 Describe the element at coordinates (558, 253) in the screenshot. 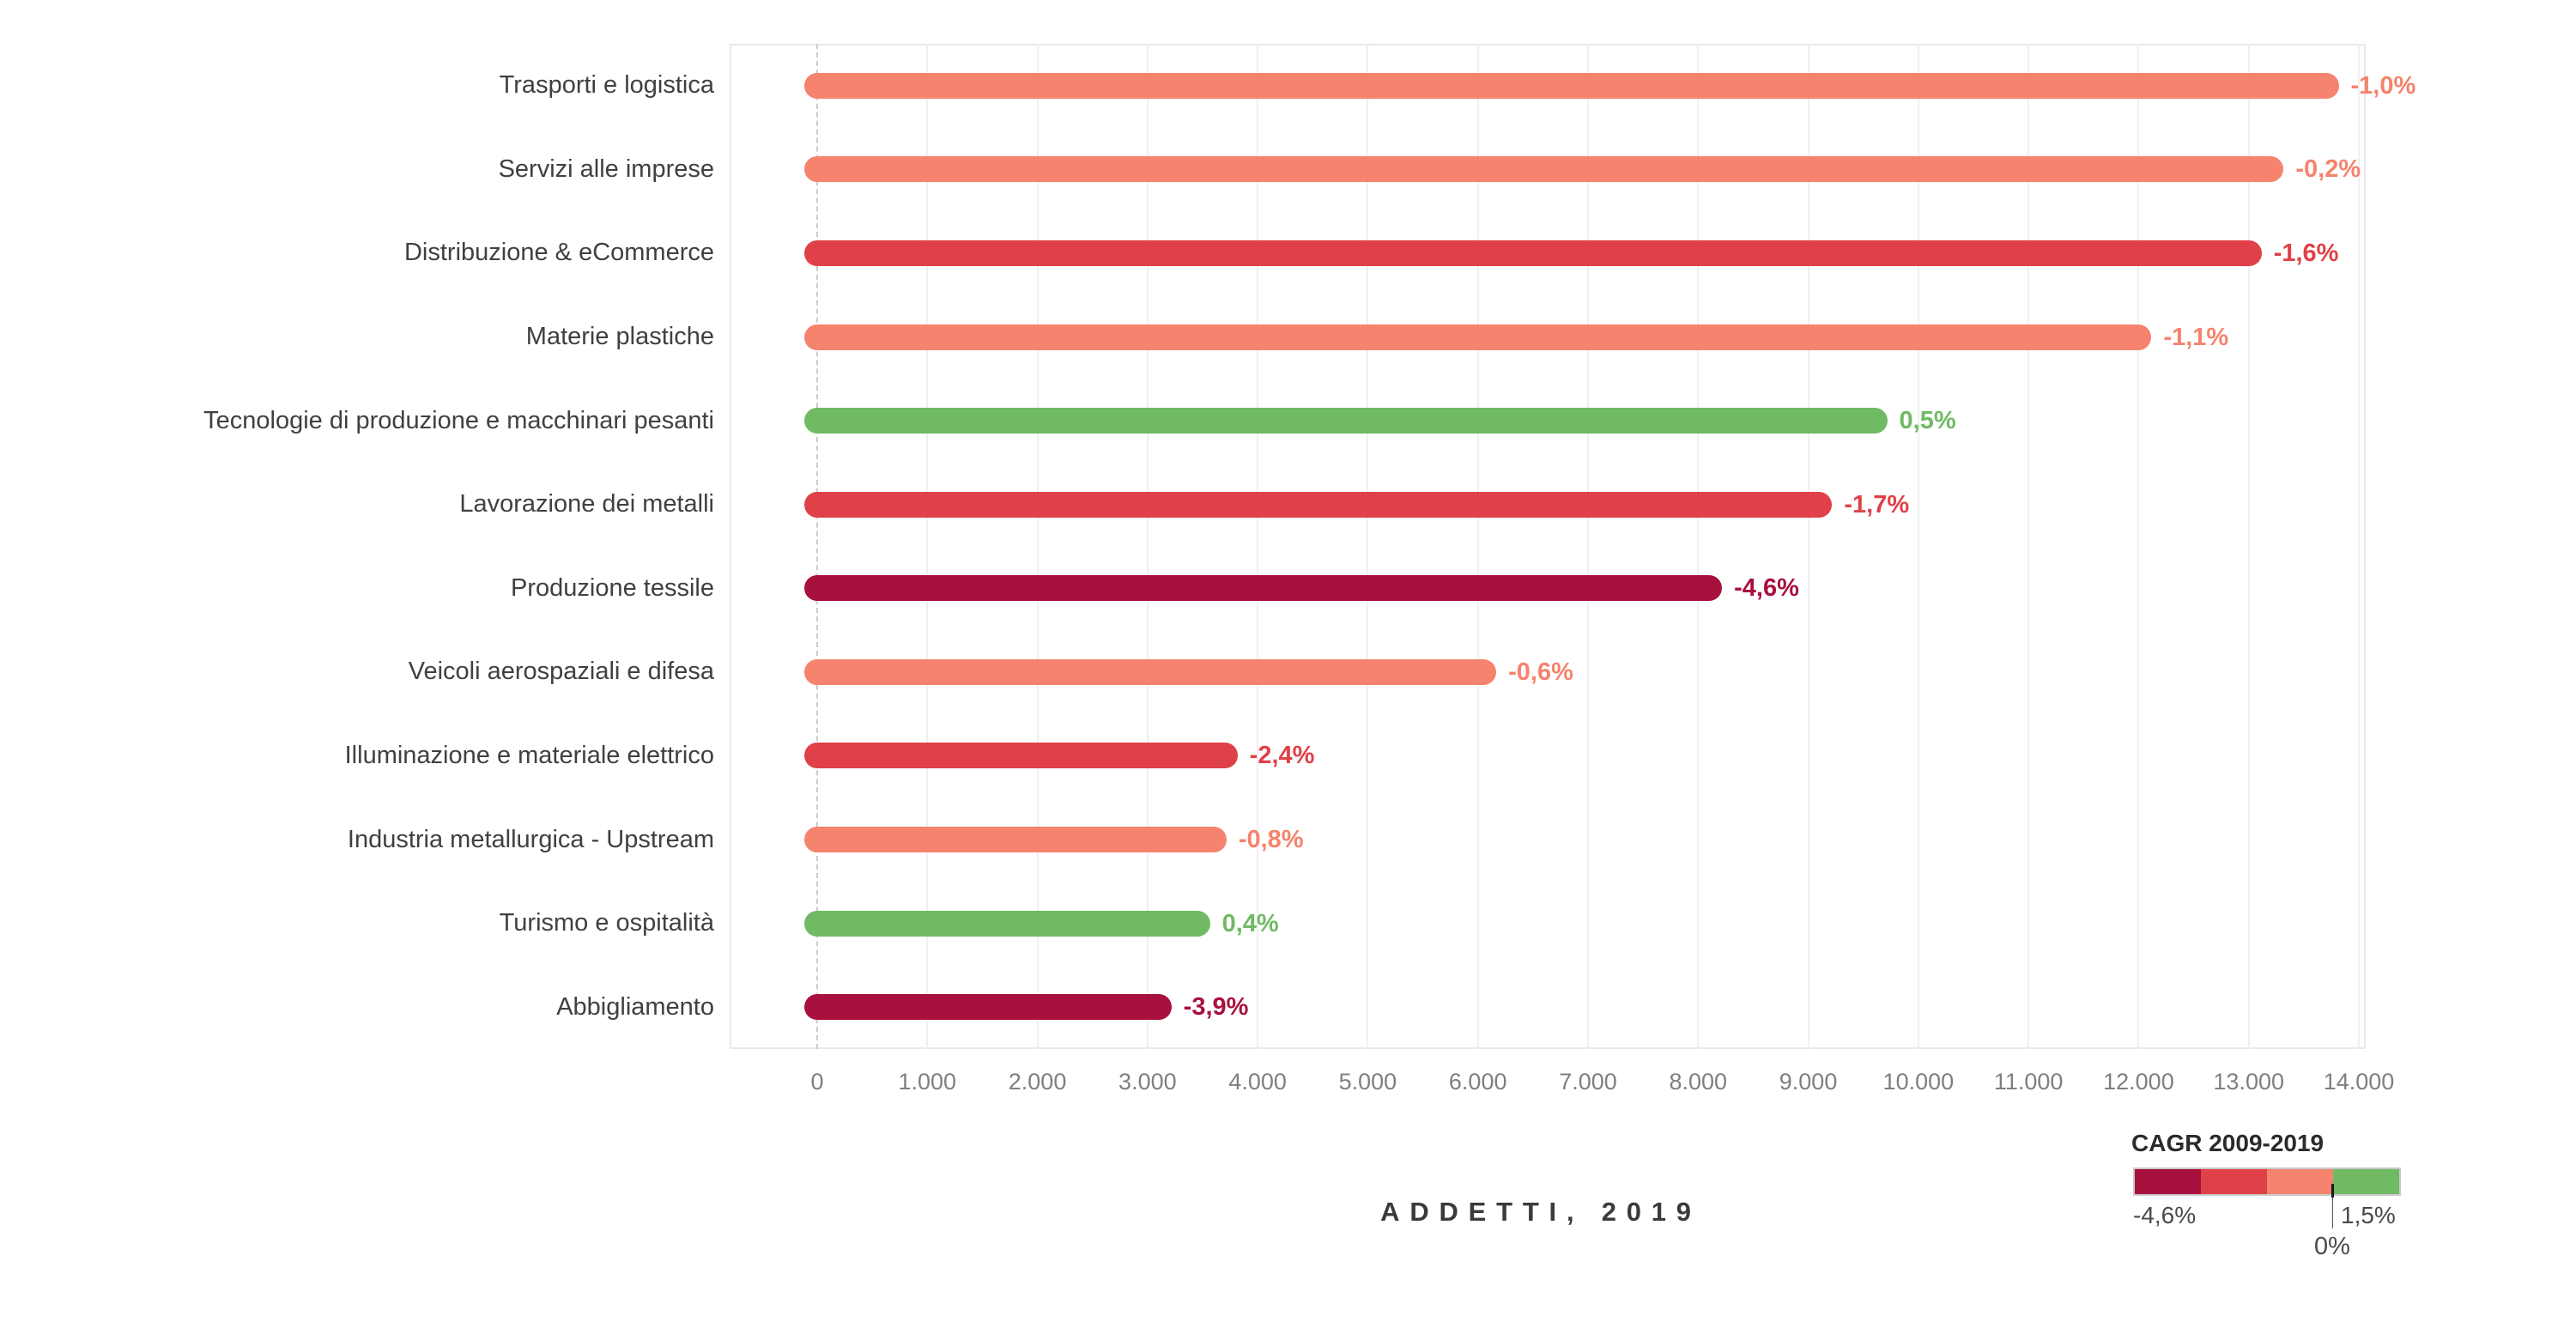

I see `category-label: Distribuzione & eCommerce` at that location.